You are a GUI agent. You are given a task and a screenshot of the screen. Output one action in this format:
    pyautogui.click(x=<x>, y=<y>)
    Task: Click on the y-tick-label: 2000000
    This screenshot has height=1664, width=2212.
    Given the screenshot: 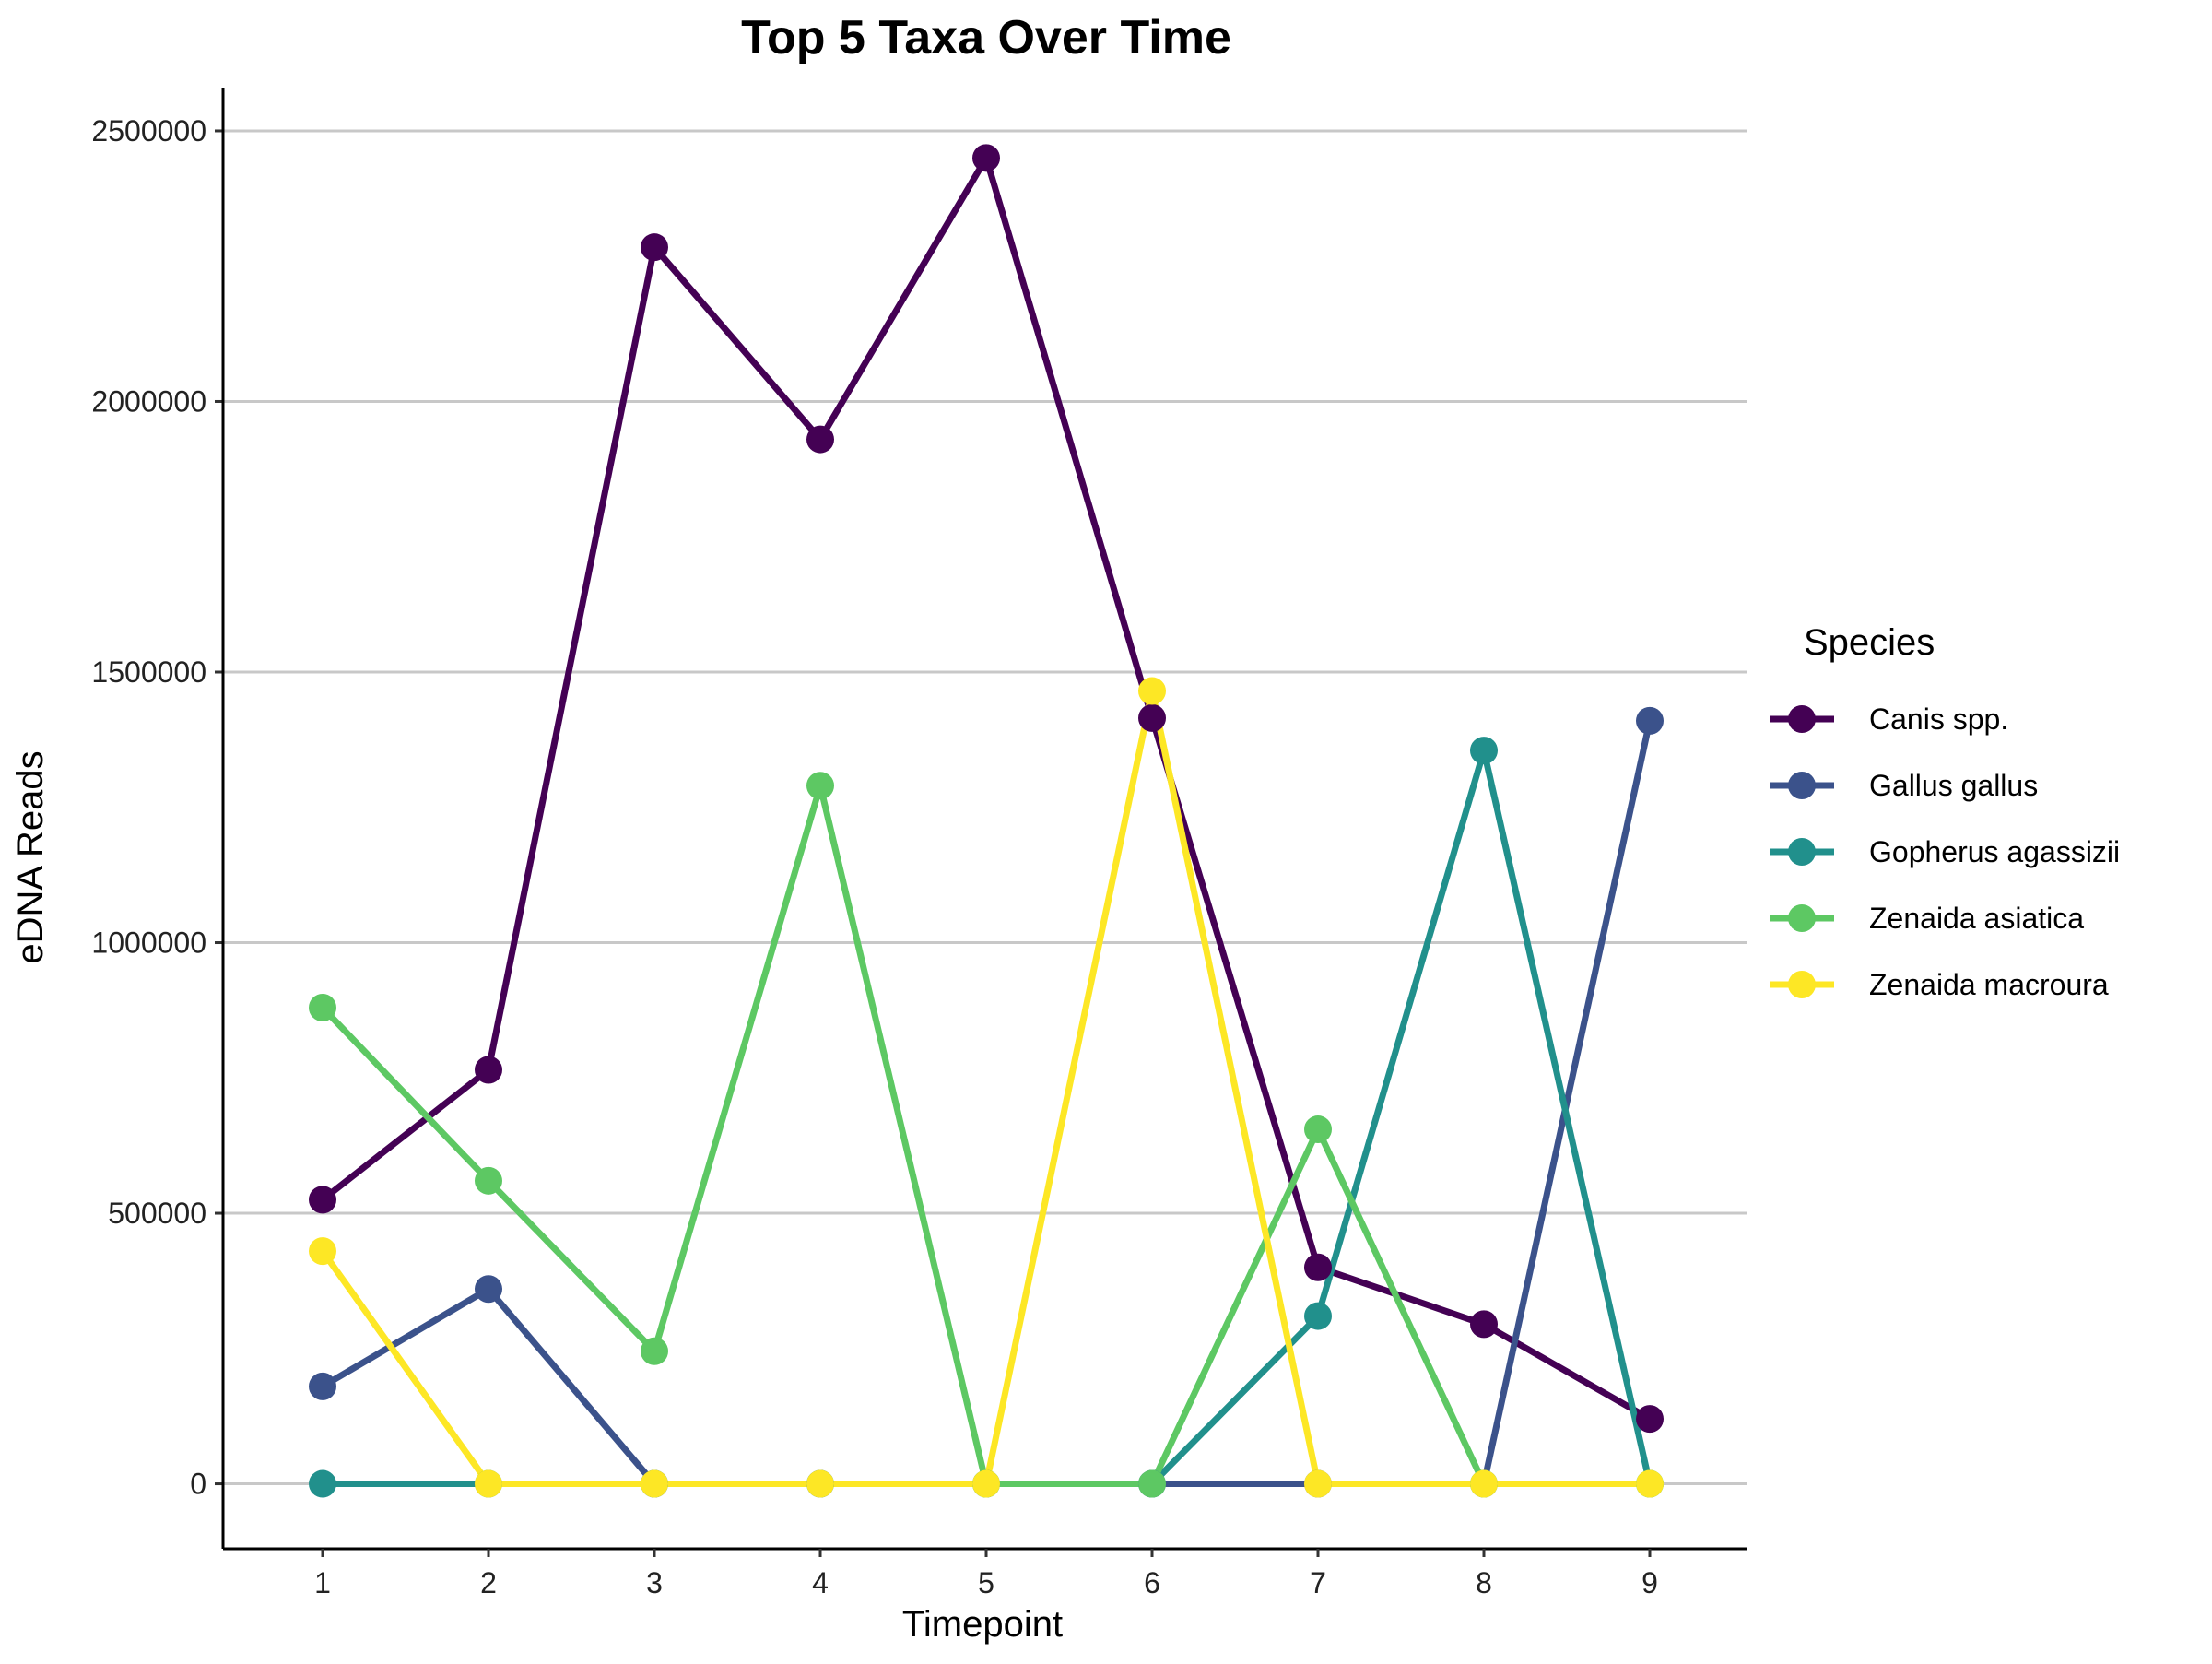 What is the action you would take?
    pyautogui.click(x=148, y=401)
    